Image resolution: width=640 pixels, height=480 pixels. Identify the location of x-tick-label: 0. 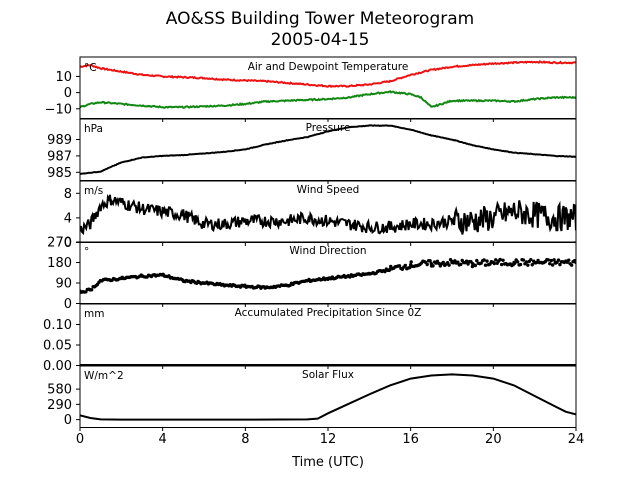
(80, 439).